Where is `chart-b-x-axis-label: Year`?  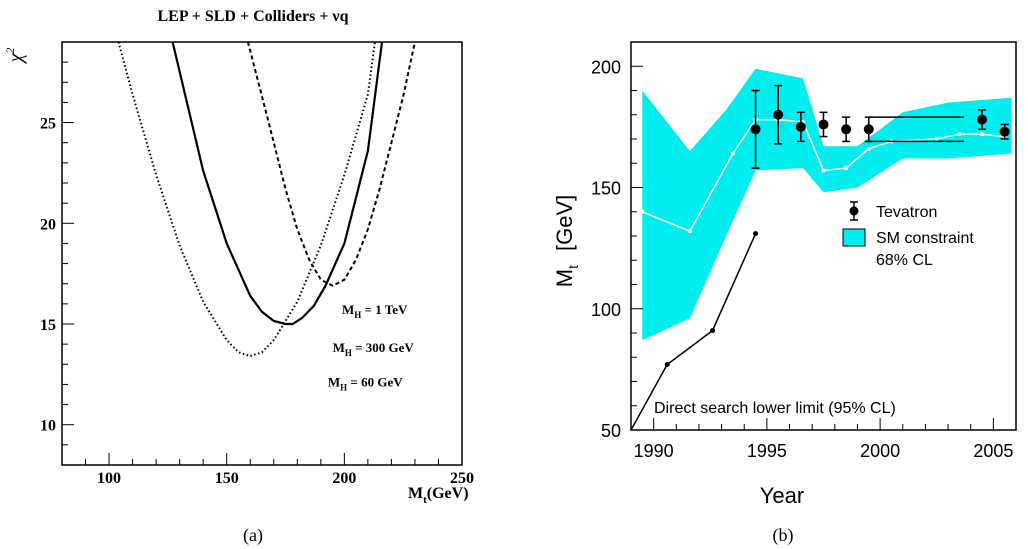 chart-b-x-axis-label: Year is located at coordinates (782, 495).